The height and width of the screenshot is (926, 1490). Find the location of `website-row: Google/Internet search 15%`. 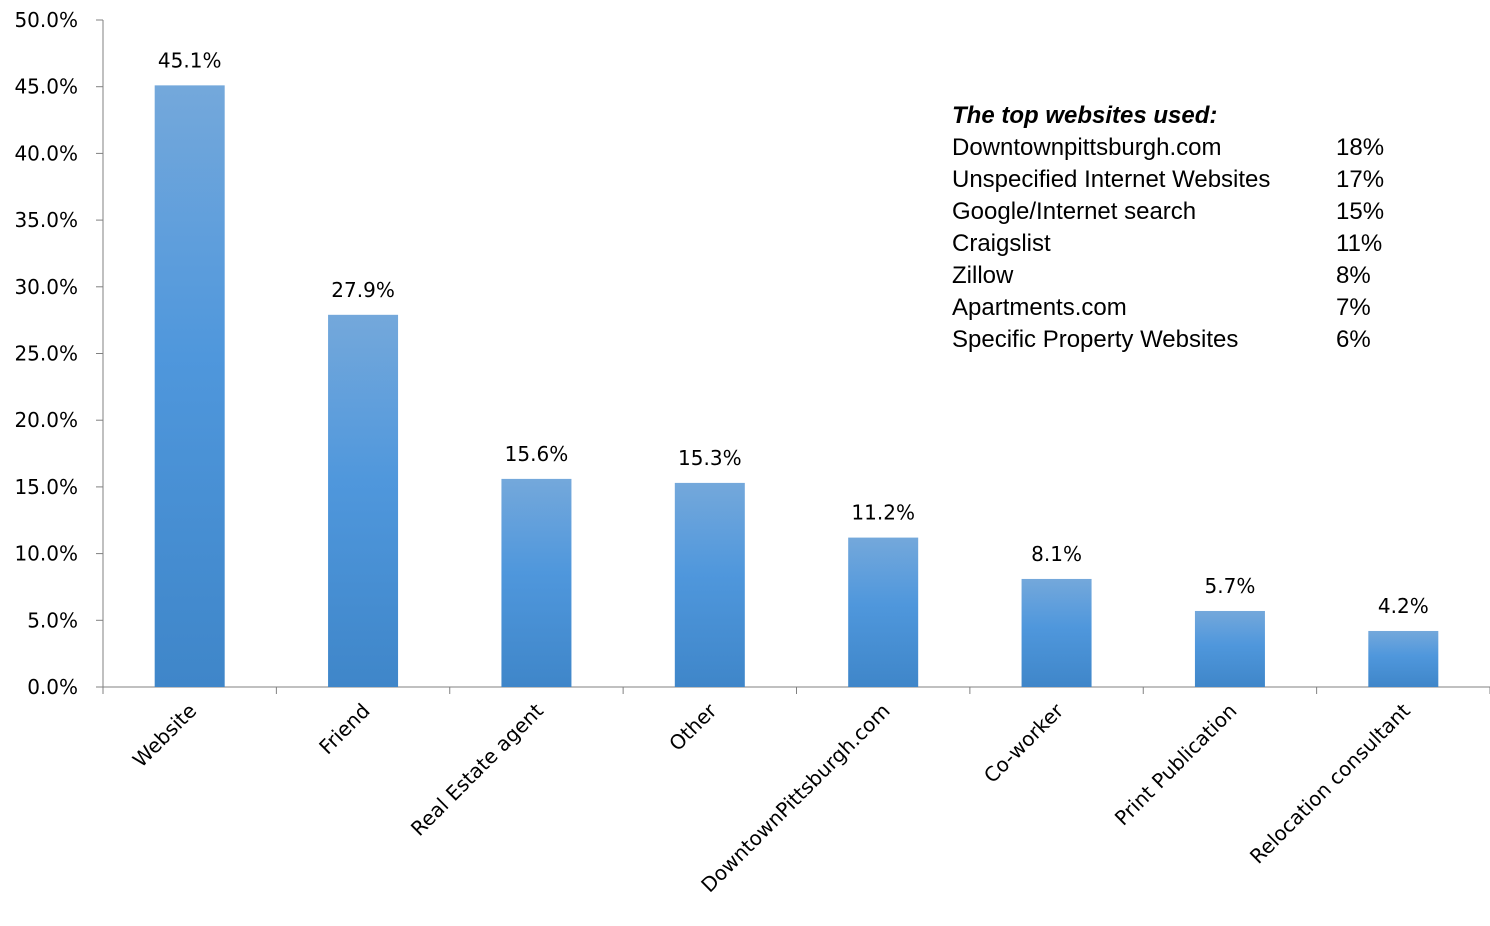

website-row: Google/Internet search 15% is located at coordinates (1182, 212).